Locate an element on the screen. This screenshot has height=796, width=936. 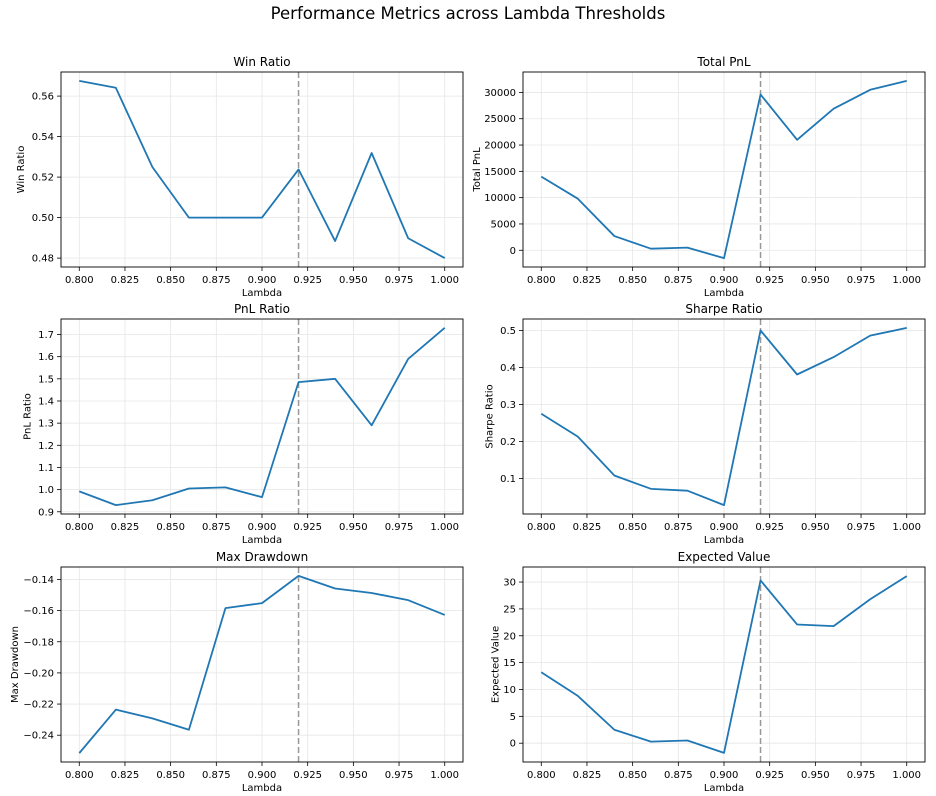
total-pnl-y-tick-label: 0 is located at coordinates (513, 251).